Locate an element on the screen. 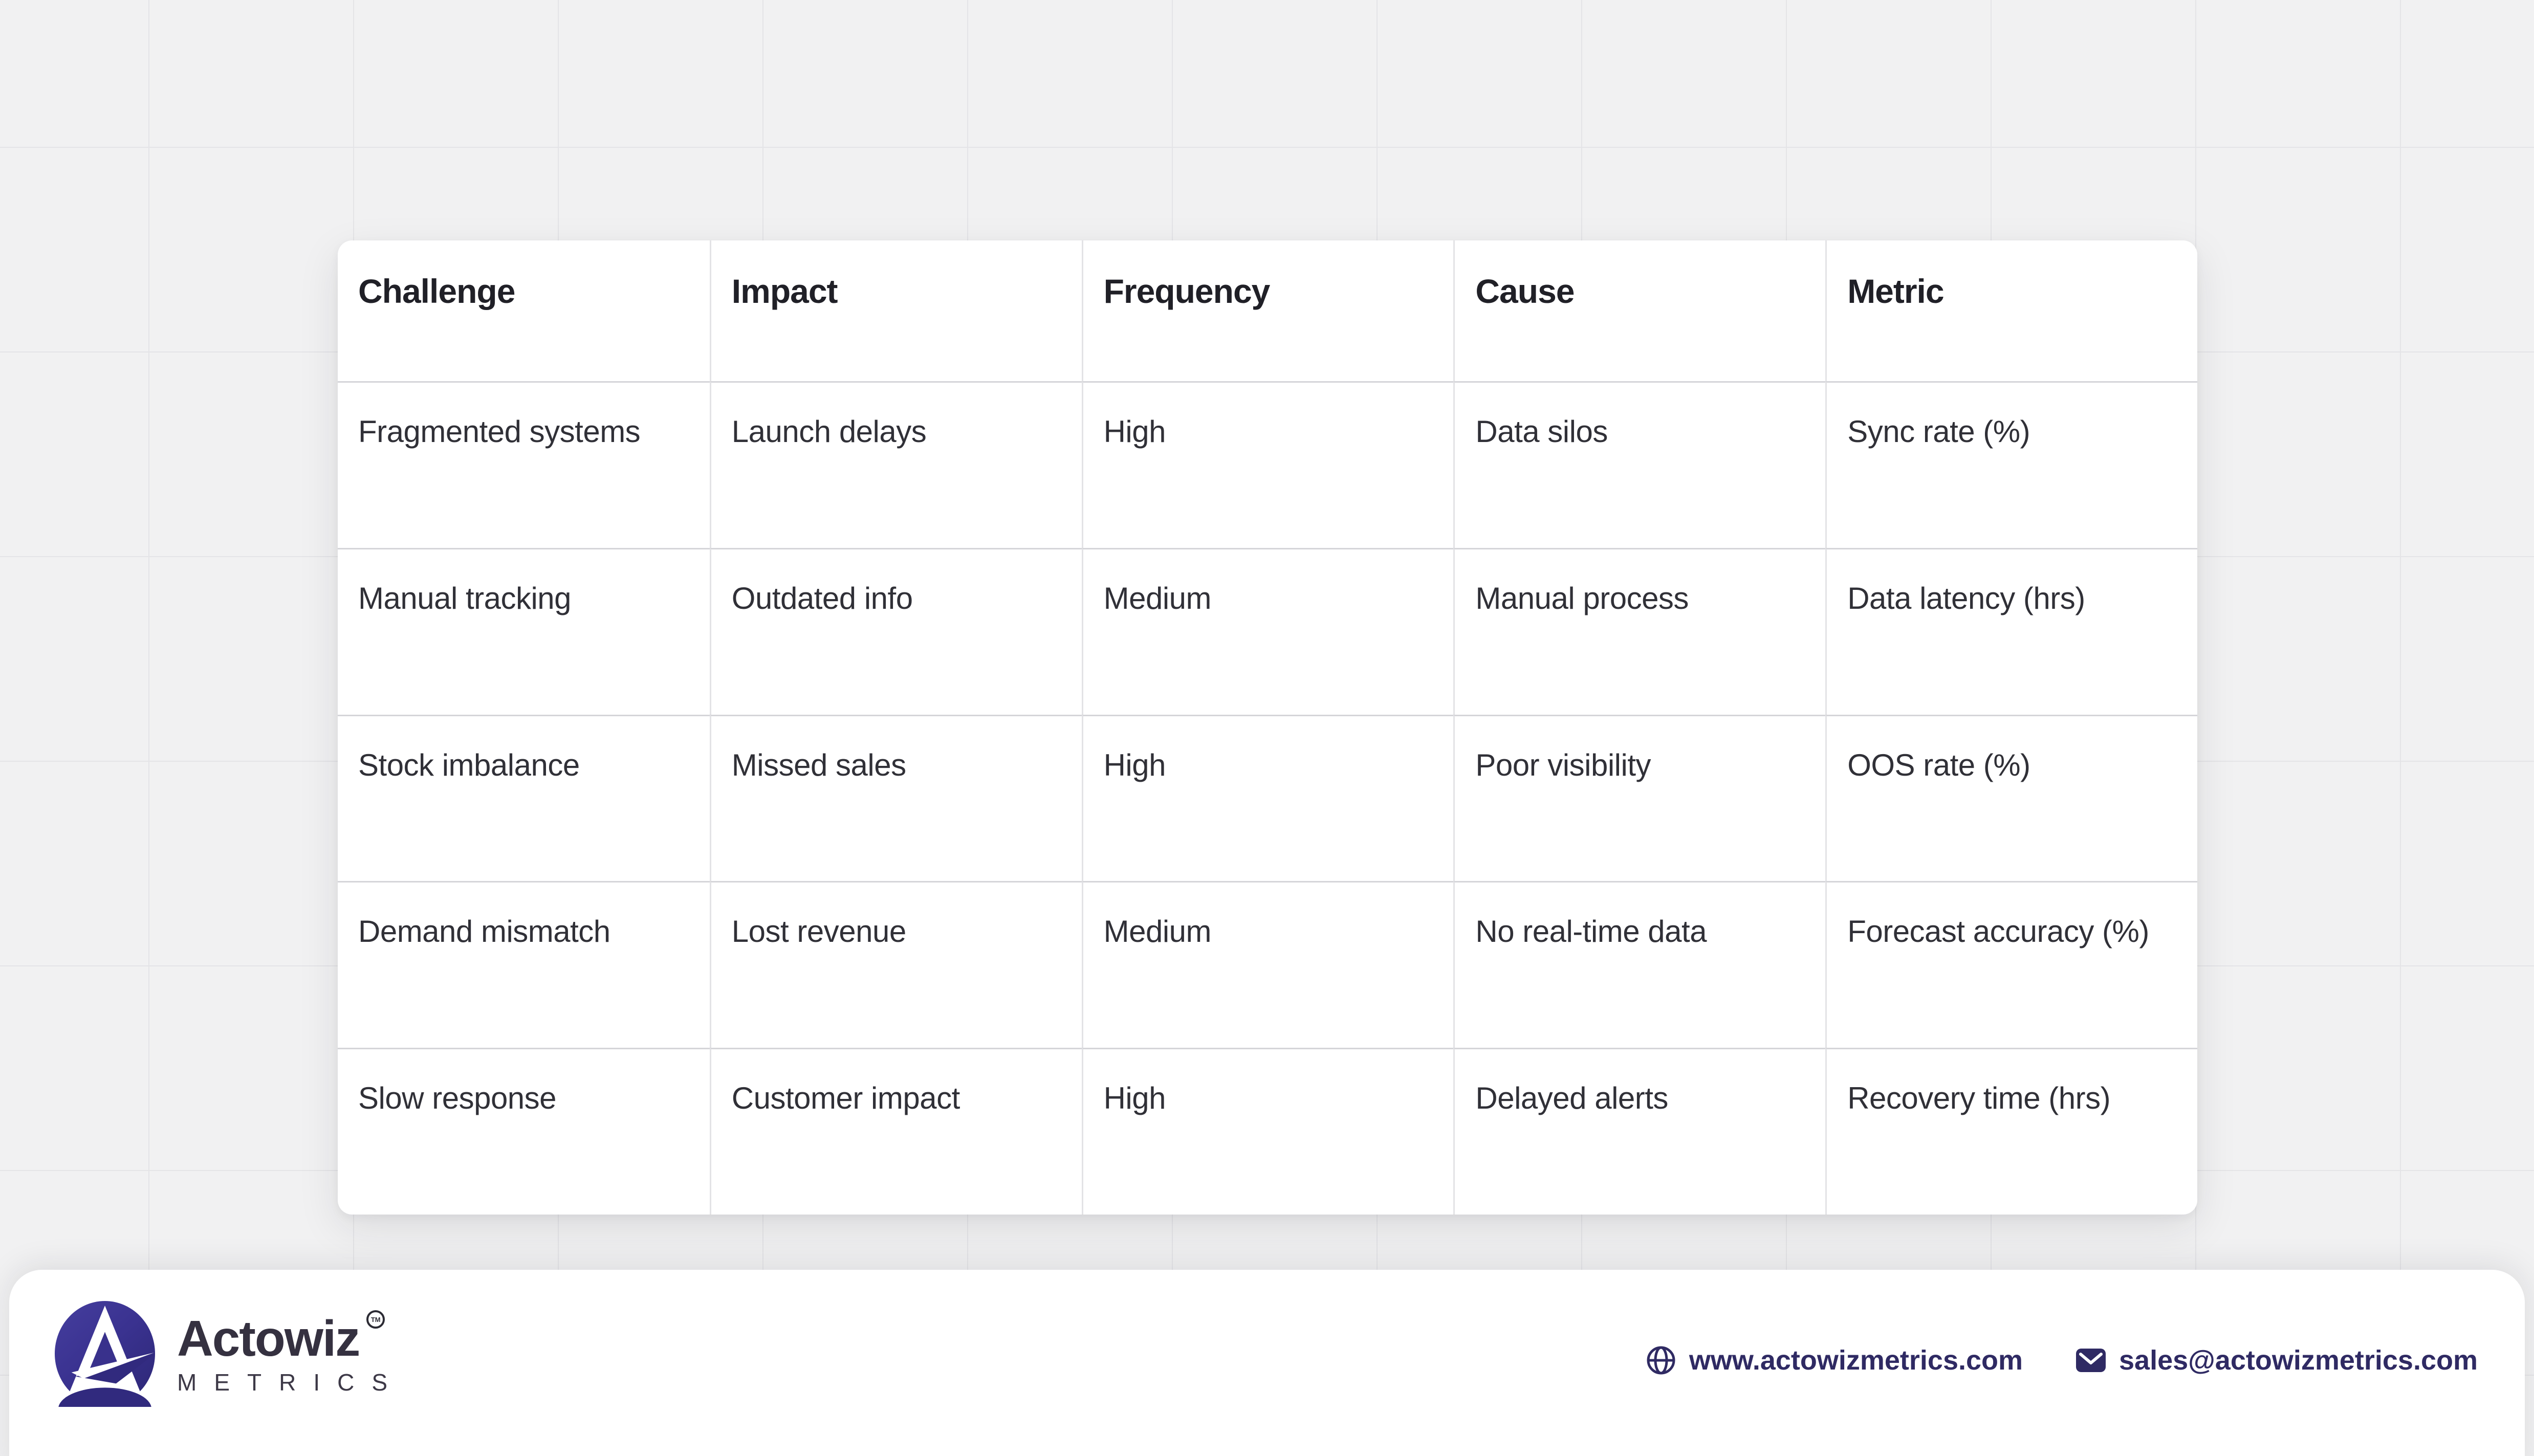  table-cell: Data latency (hrs) is located at coordinates (2011, 631).